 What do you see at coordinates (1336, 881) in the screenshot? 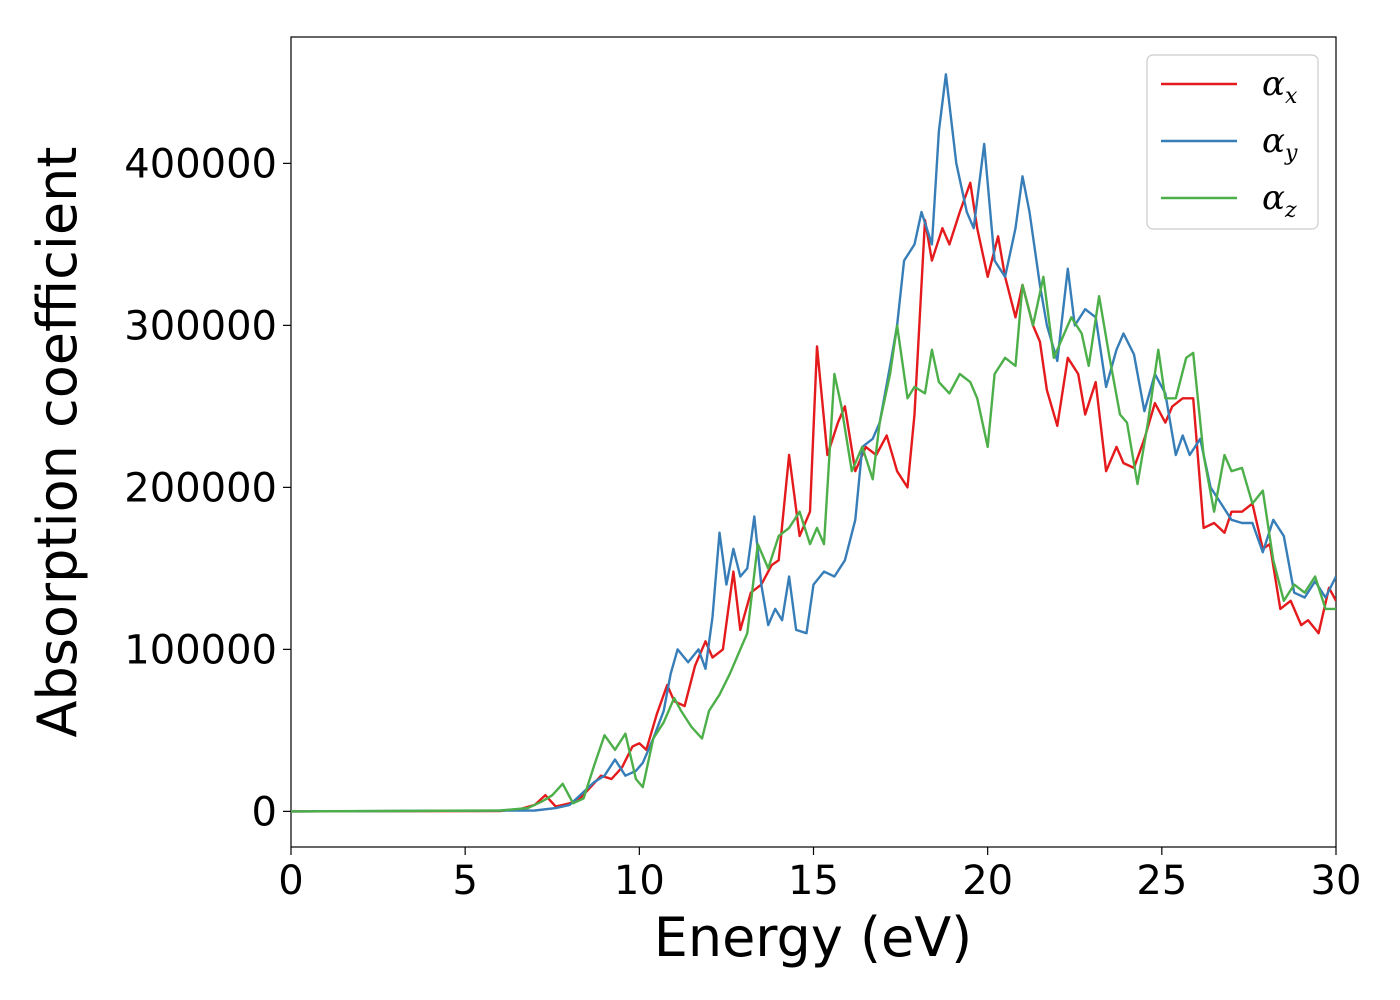
I see `x-tick-label: 30` at bounding box center [1336, 881].